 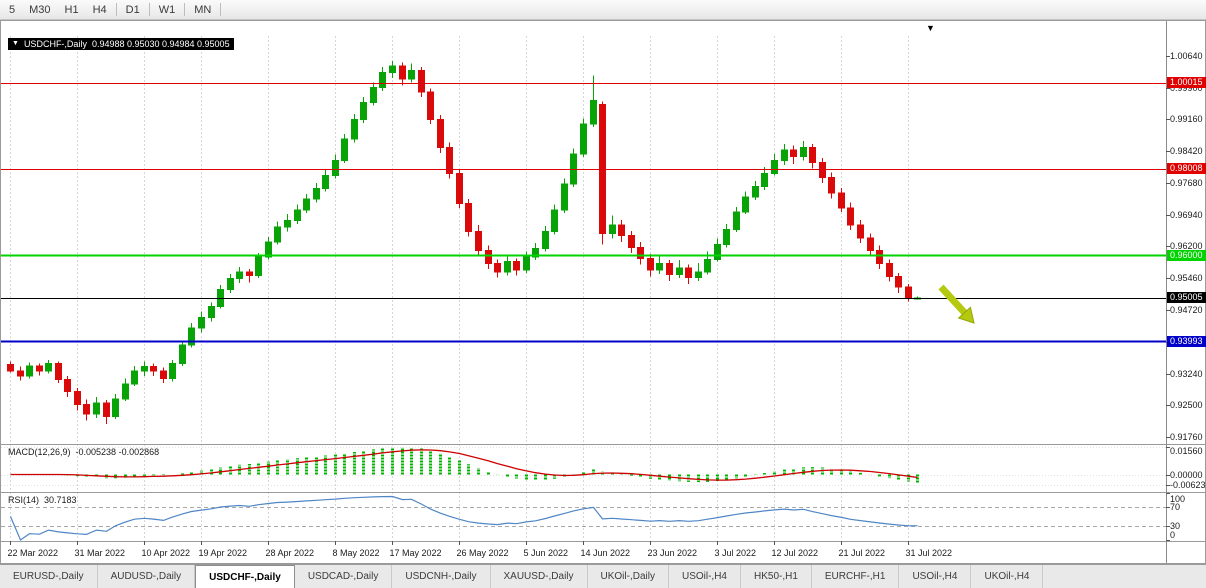 I want to click on timeframe-button-mn: MN, so click(x=203, y=9).